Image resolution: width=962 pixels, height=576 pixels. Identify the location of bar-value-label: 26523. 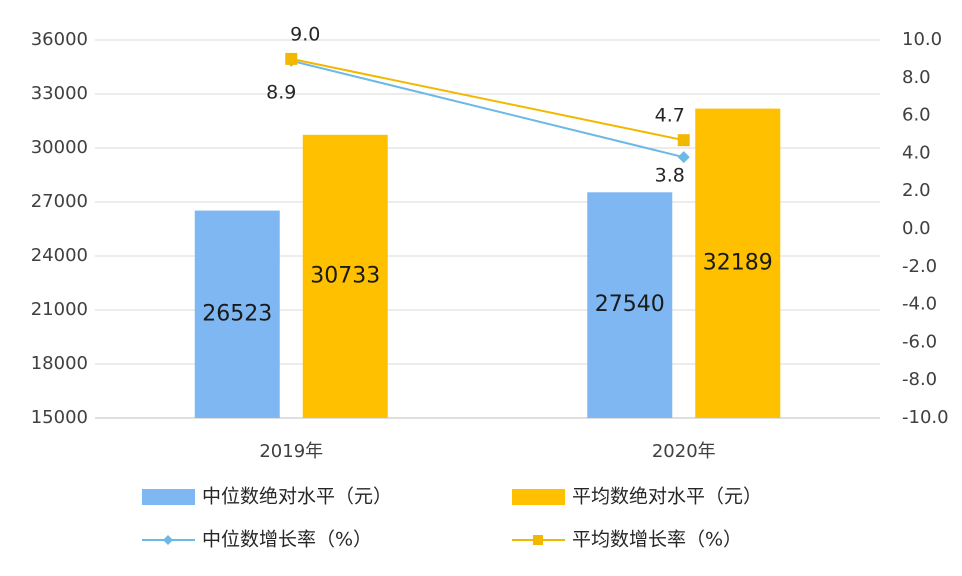
(237, 313).